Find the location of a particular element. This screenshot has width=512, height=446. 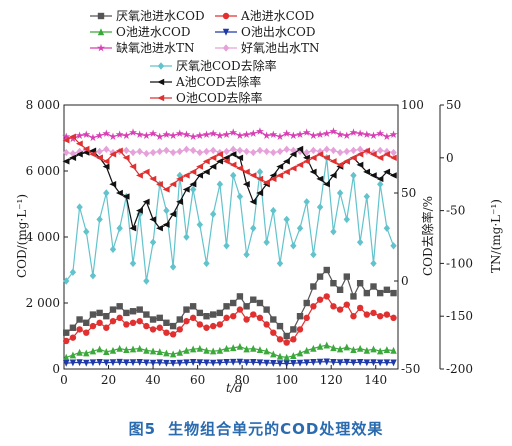

x-tick-label: 60 is located at coordinates (197, 380).